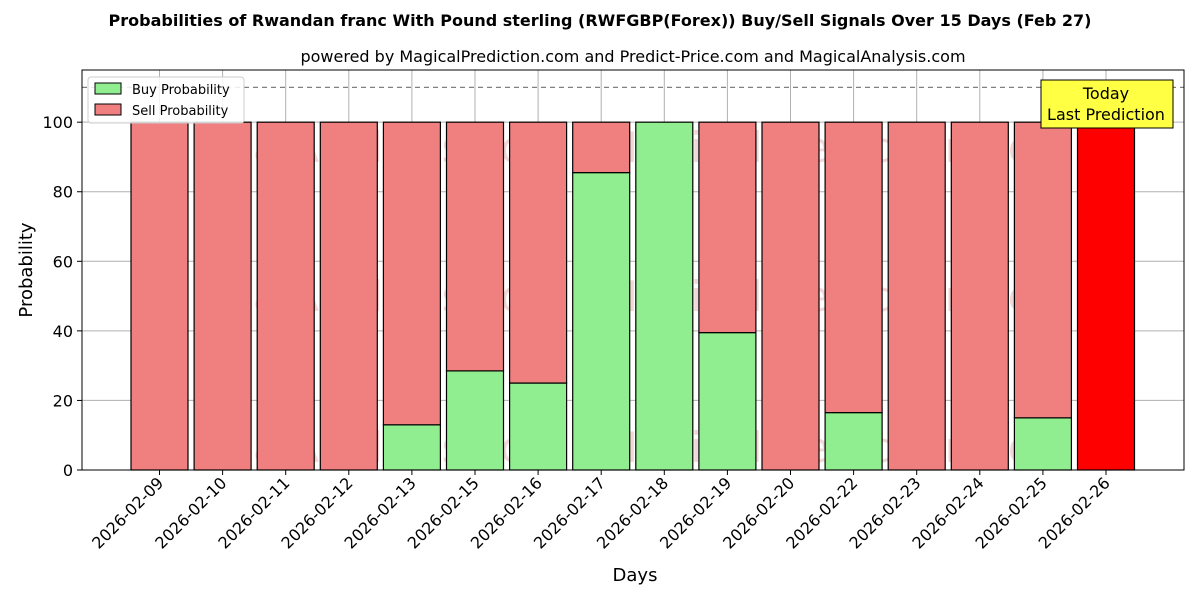 The height and width of the screenshot is (600, 1200). I want to click on y-tick-label: 20, so click(63, 400).